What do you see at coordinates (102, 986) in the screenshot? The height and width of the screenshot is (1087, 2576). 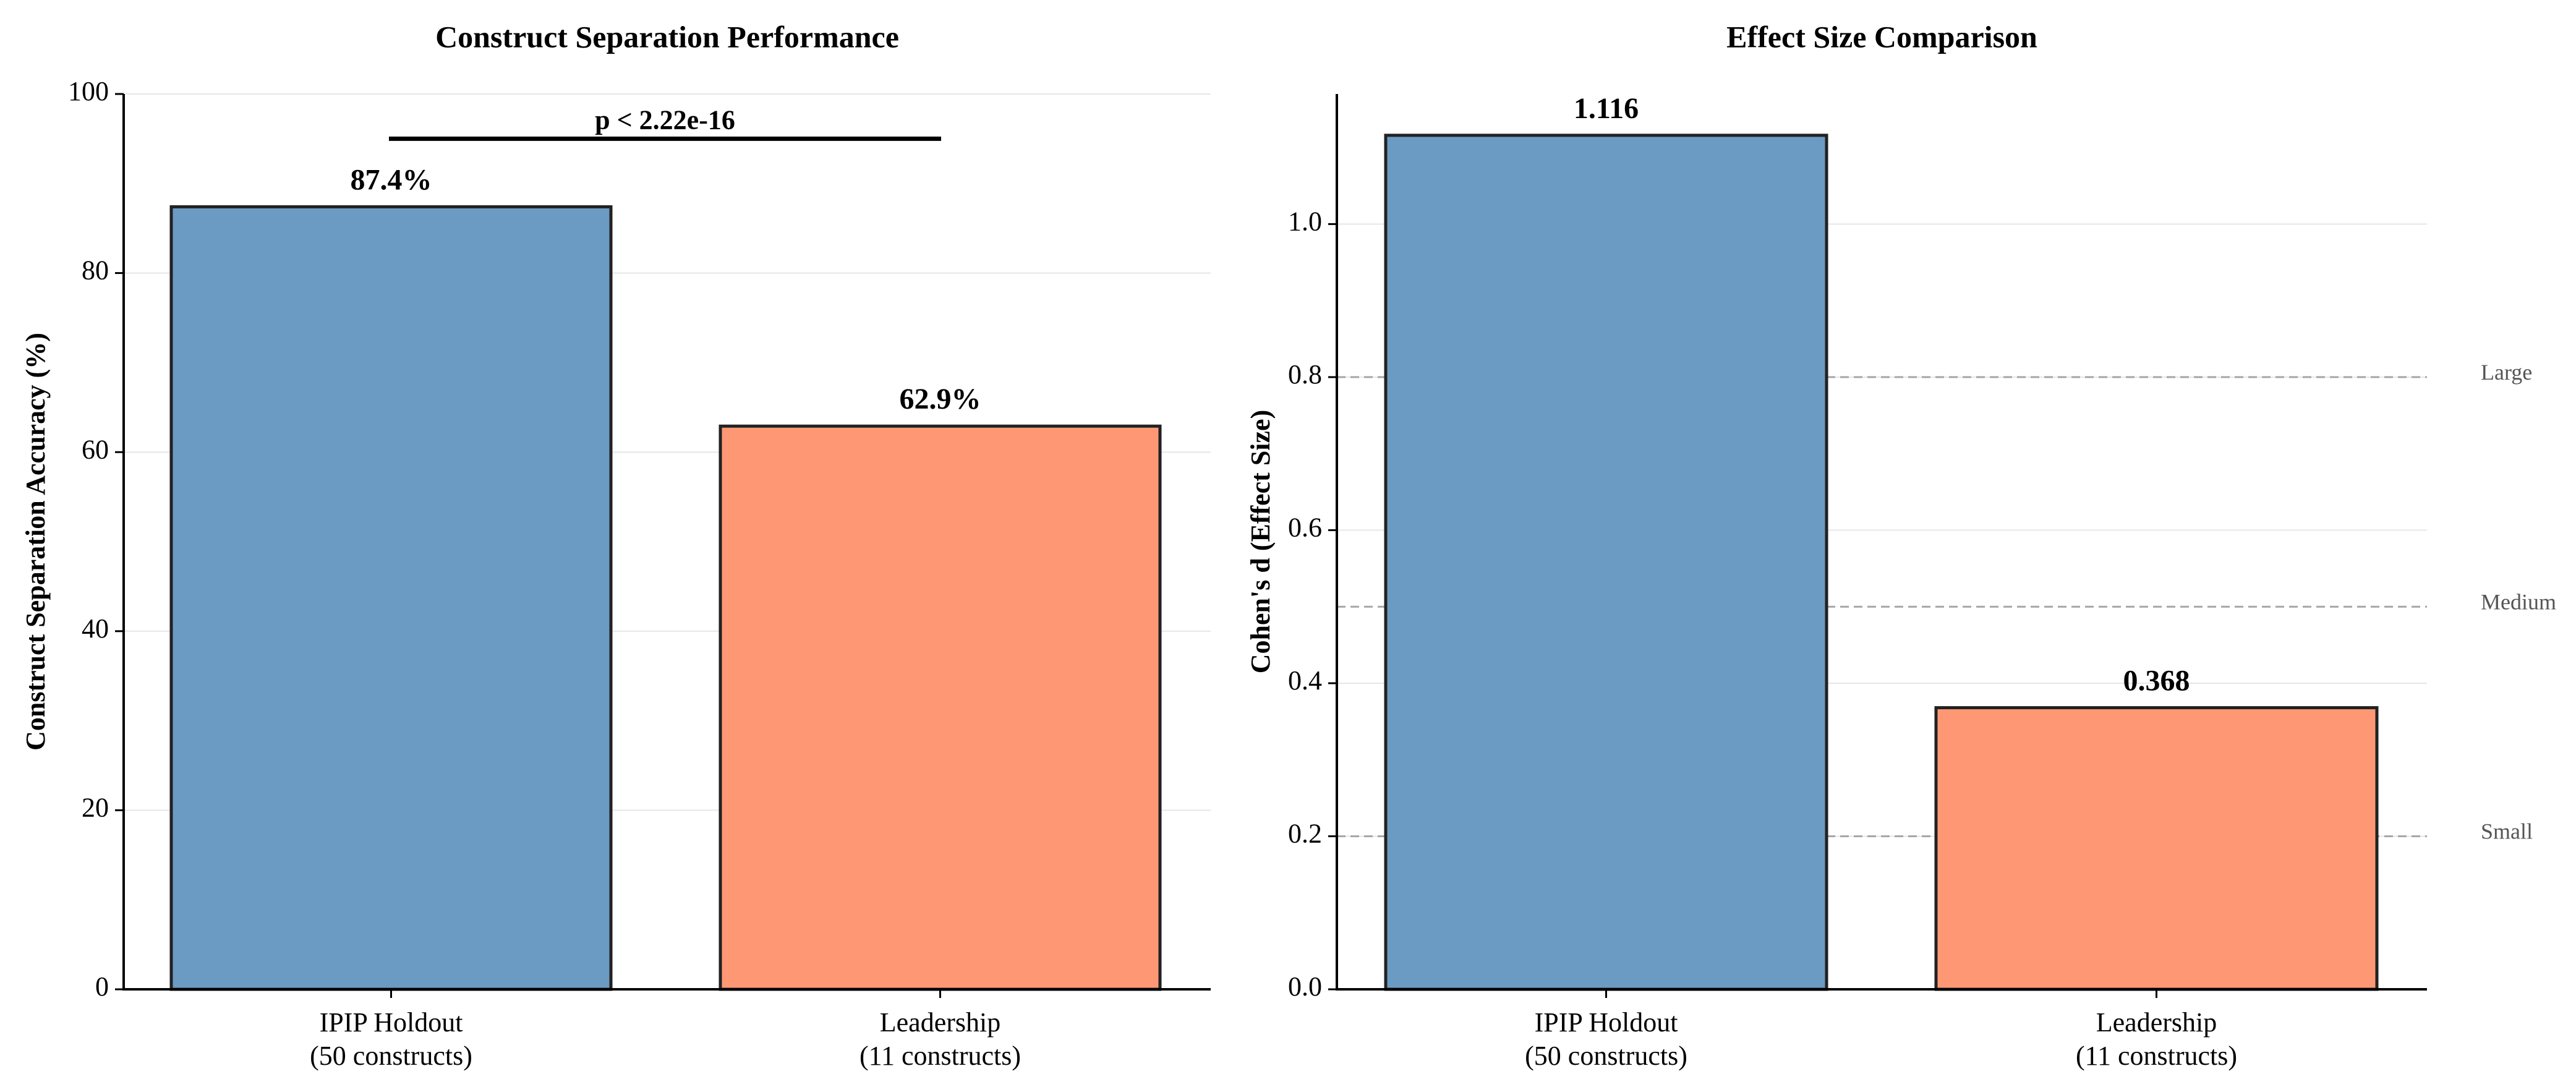 I see `y-tick-label: 0` at bounding box center [102, 986].